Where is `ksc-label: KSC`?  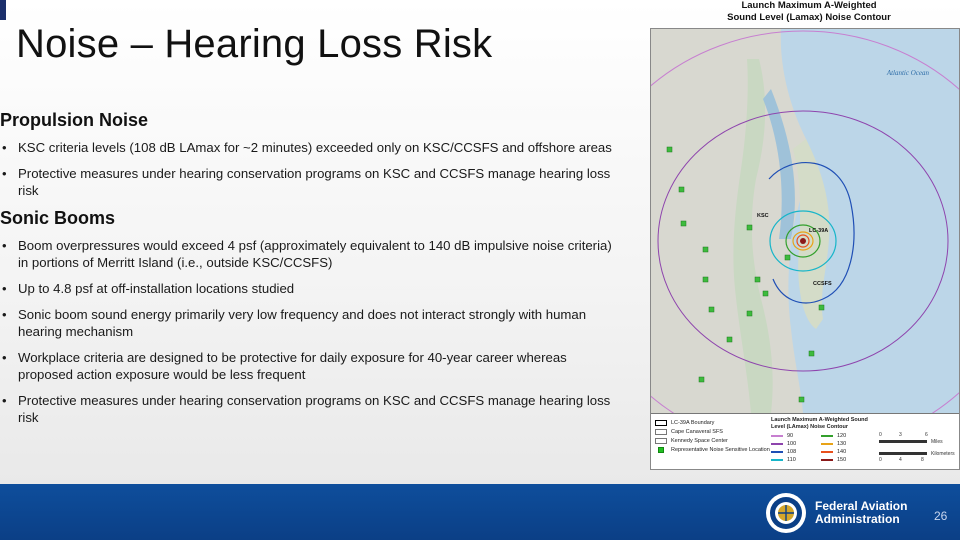
ksc-label: KSC is located at coordinates (763, 216).